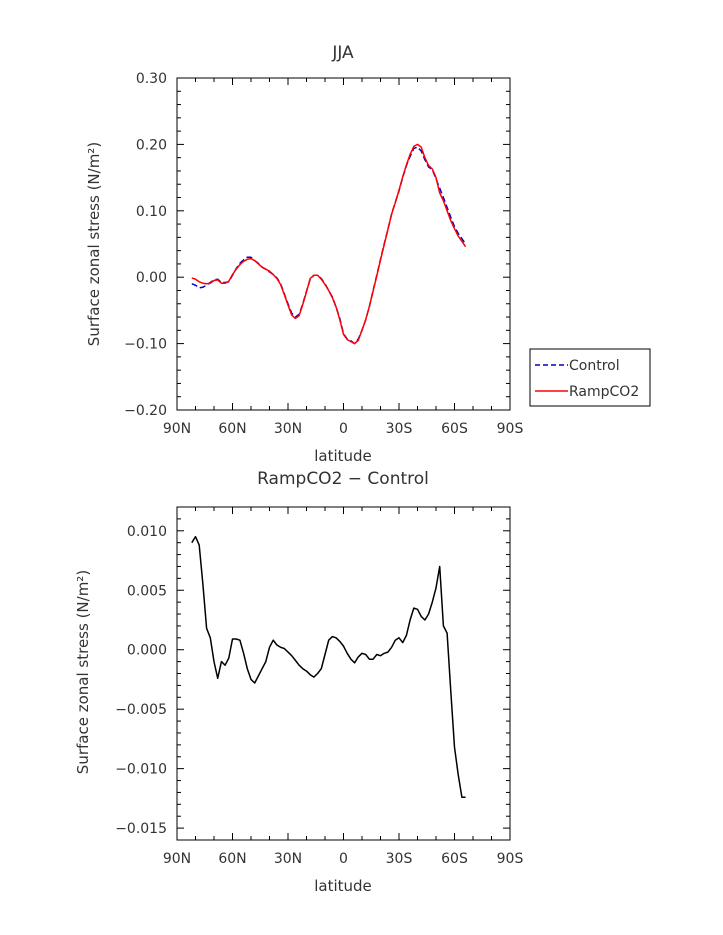 This screenshot has height=935, width=723. What do you see at coordinates (399, 429) in the screenshot?
I see `chart-top-xtick-label: 30S` at bounding box center [399, 429].